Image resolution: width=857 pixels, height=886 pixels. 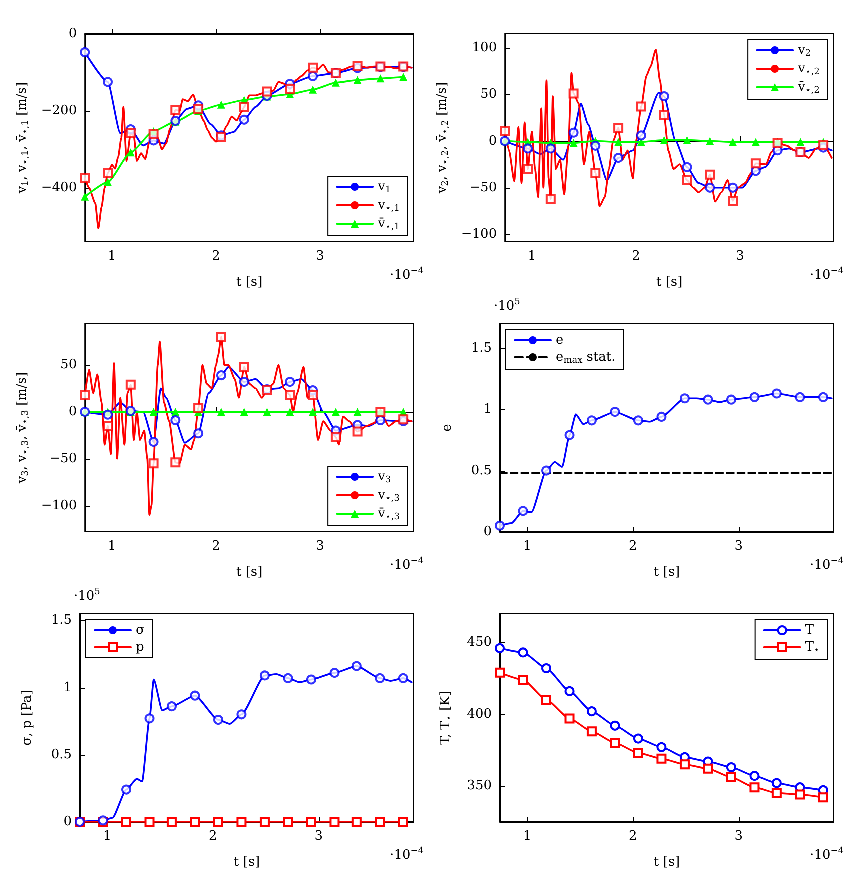 I want to click on y-axis-title: T, T⋆ [K], so click(x=446, y=718).